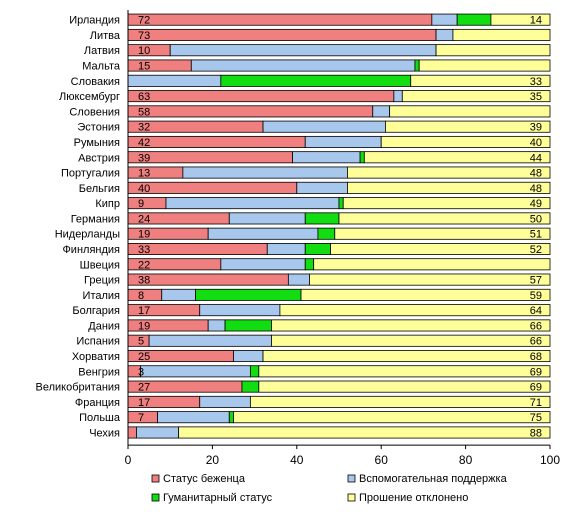  I want to click on data-label: 10, so click(144, 51).